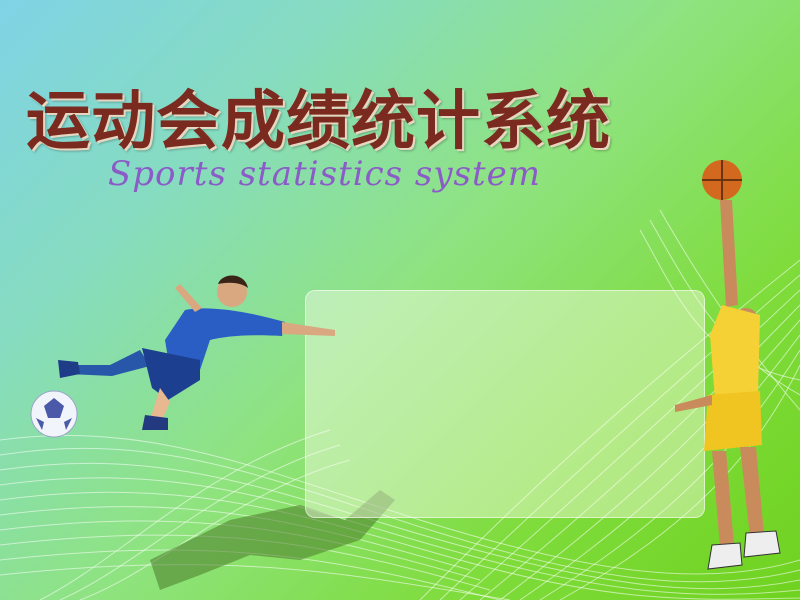 The image size is (800, 600). Describe the element at coordinates (325, 174) in the screenshot. I see `app-subtitle: Sports statistics system` at that location.